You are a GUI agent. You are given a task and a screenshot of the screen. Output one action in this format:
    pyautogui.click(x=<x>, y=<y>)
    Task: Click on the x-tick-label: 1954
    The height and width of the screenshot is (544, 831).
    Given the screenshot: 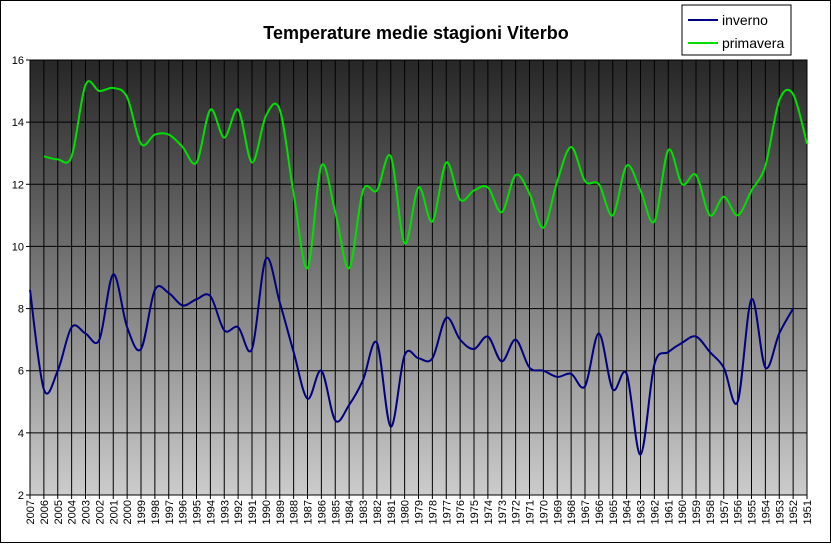 What is the action you would take?
    pyautogui.click(x=766, y=512)
    